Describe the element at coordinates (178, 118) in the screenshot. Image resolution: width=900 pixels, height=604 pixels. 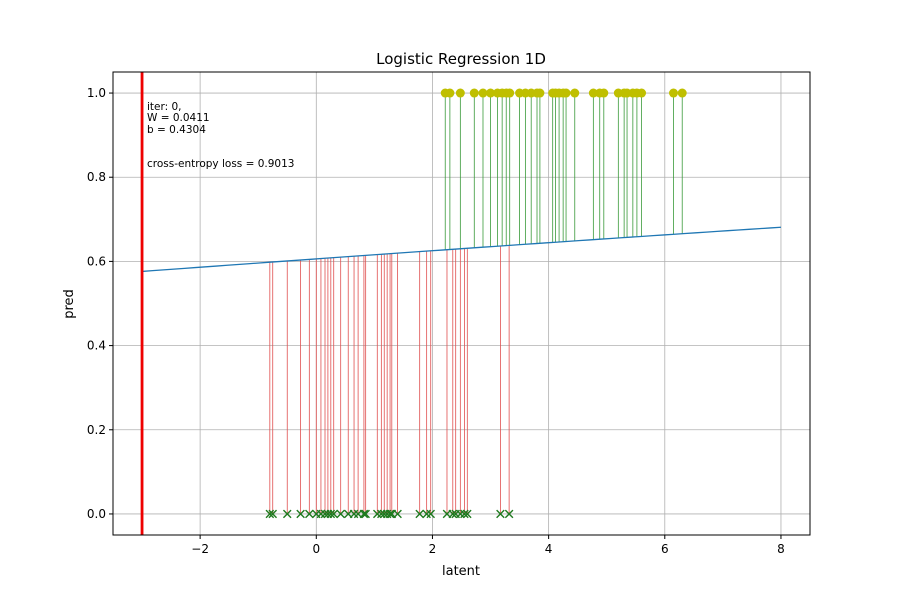
I see `annotation-weight: W = 0.0411` at that location.